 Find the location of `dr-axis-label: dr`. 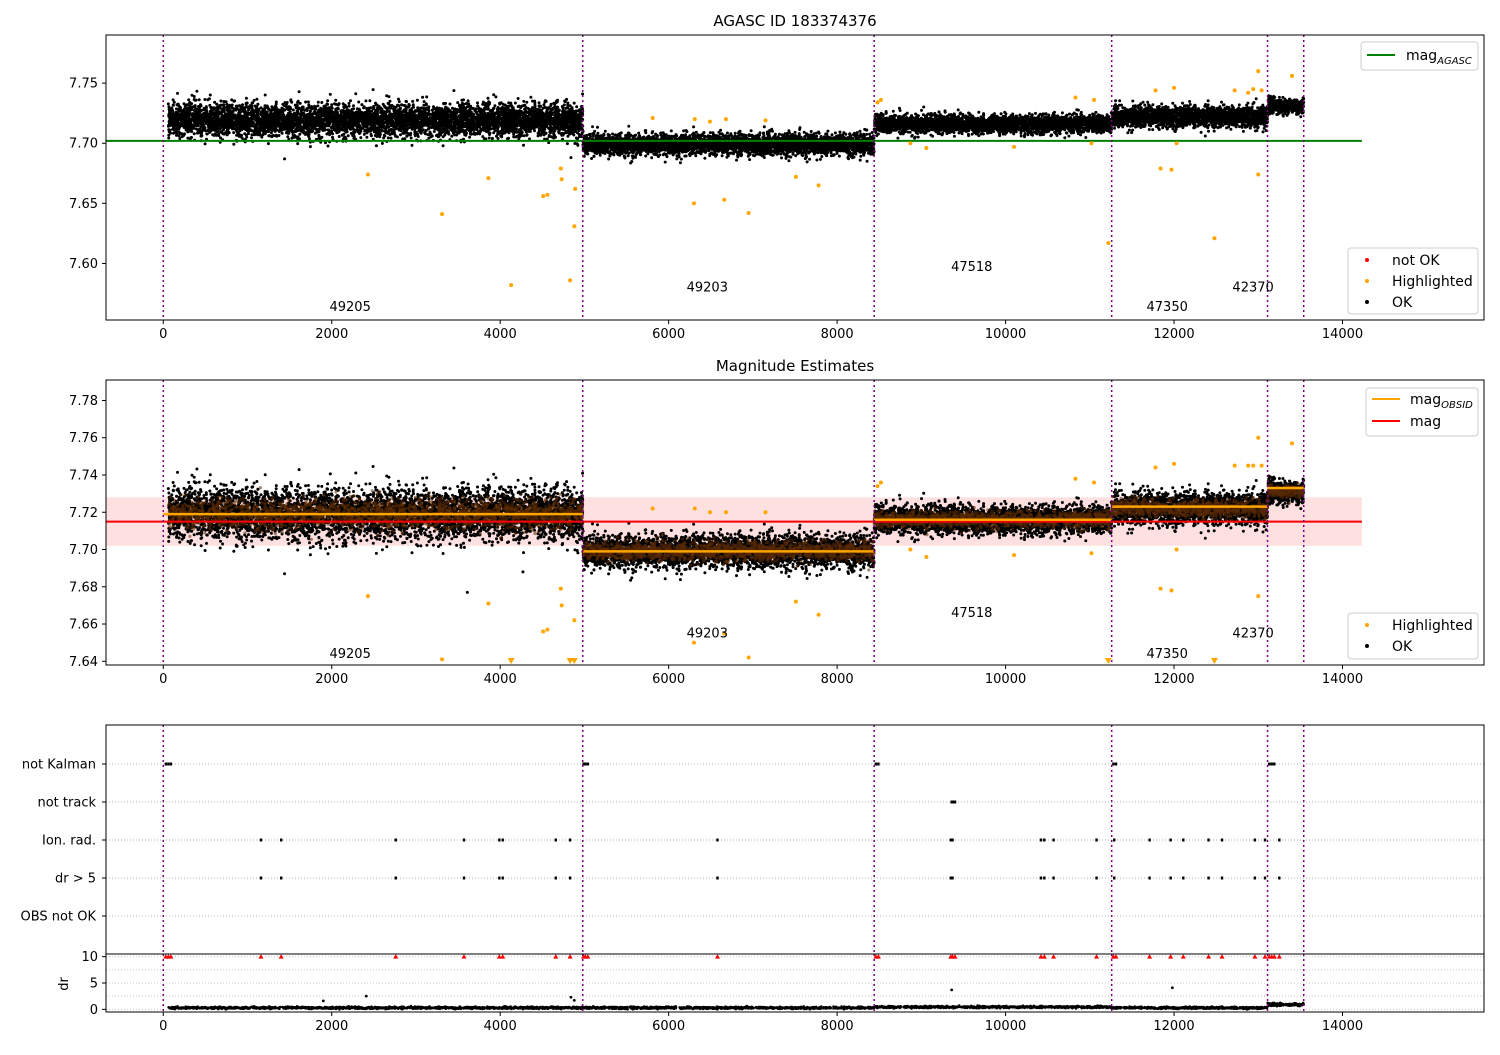

dr-axis-label: dr is located at coordinates (64, 984).